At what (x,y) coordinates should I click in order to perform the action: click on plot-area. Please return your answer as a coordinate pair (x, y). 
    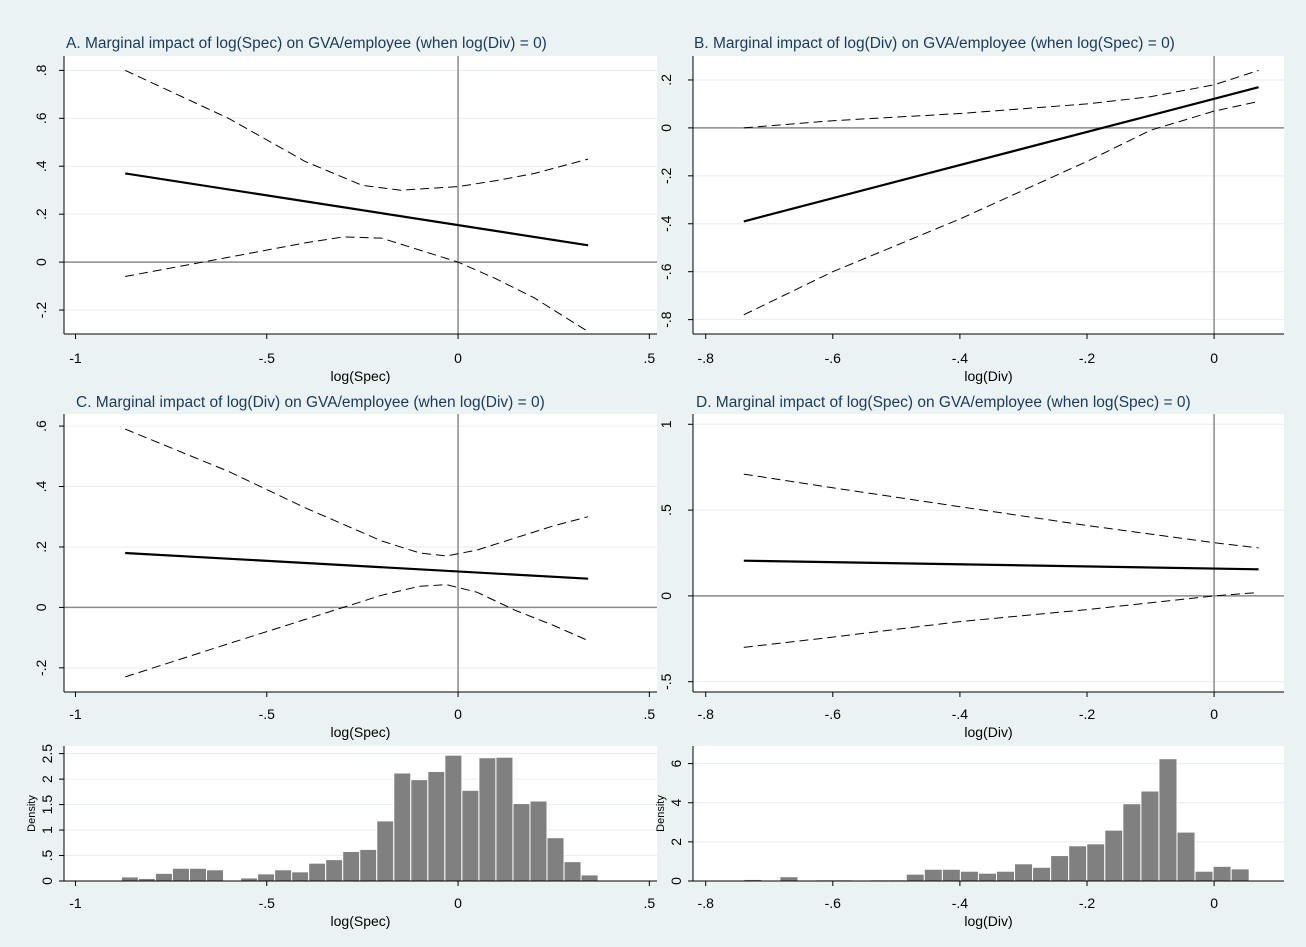
    Looking at the image, I should click on (988, 553).